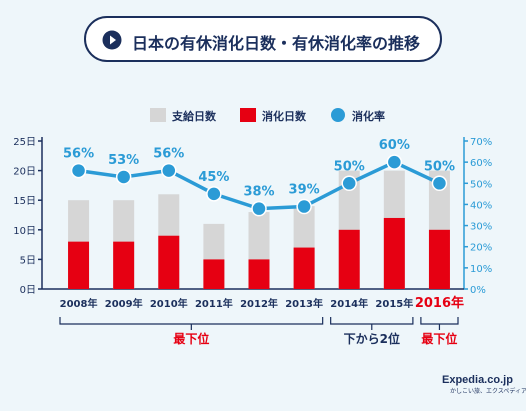 This screenshot has width=526, height=411. What do you see at coordinates (304, 206) in the screenshot?
I see `rate-point-2013年` at bounding box center [304, 206].